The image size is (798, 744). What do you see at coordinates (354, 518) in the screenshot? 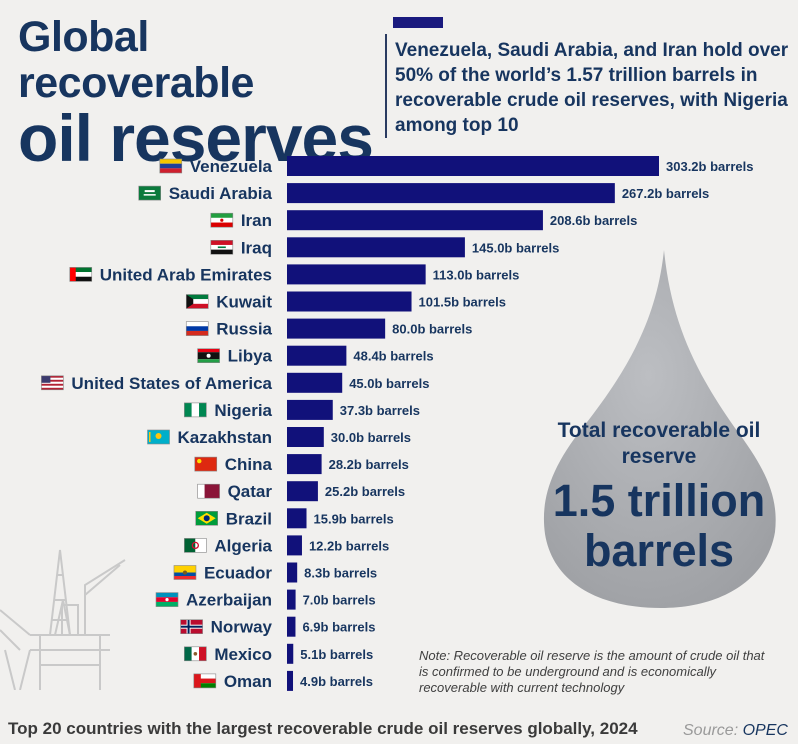
I see `value-label: 15.9b barrels` at bounding box center [354, 518].